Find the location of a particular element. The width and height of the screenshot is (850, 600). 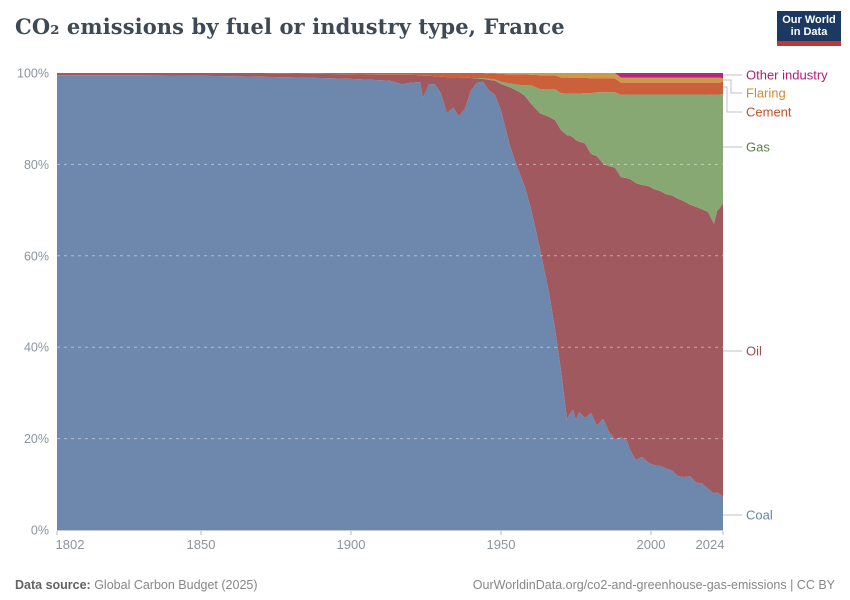

x-tick-label-1950: 1950 is located at coordinates (501, 544).